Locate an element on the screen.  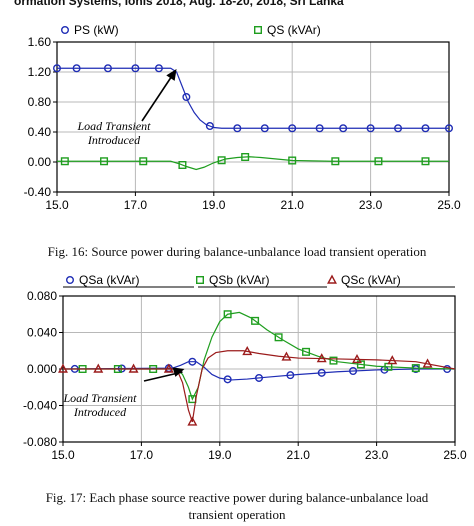
fig17-xtick-label: 23.0 is located at coordinates (377, 455).